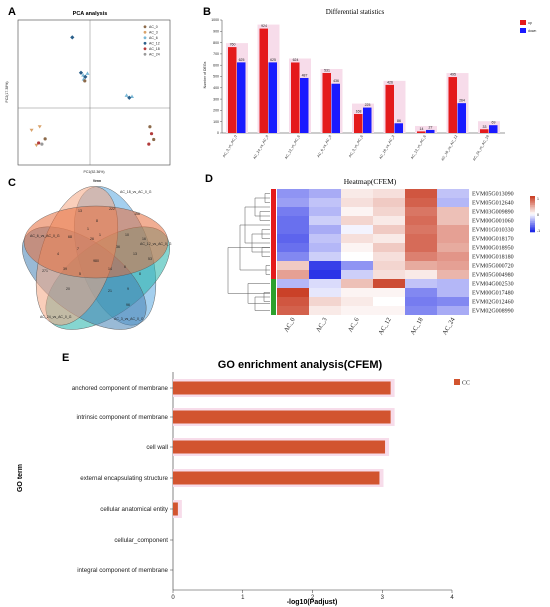  What do you see at coordinates (154, 55) in the screenshot?
I see `pca-legend-label: AC_24` at bounding box center [154, 55].